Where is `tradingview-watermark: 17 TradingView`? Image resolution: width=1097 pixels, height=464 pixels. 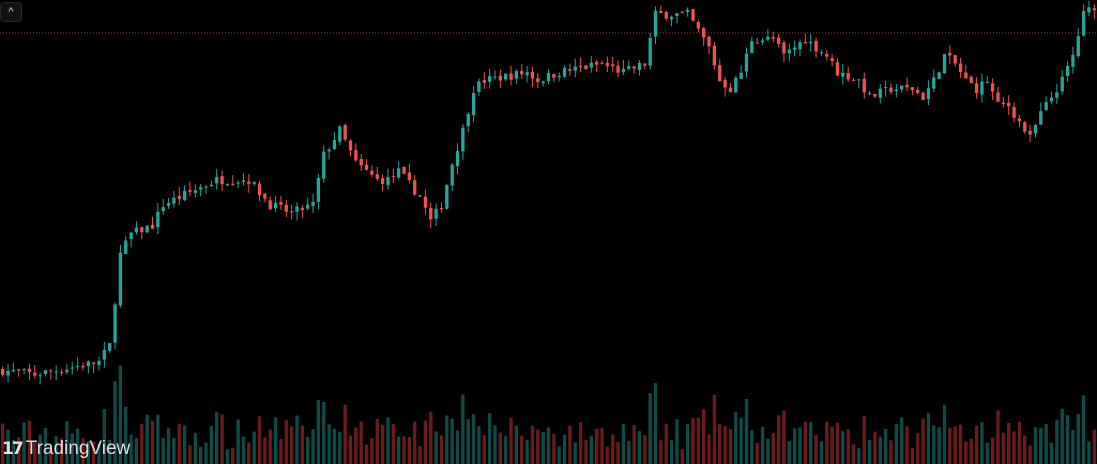
tradingview-watermark: 17 TradingView is located at coordinates (66, 449).